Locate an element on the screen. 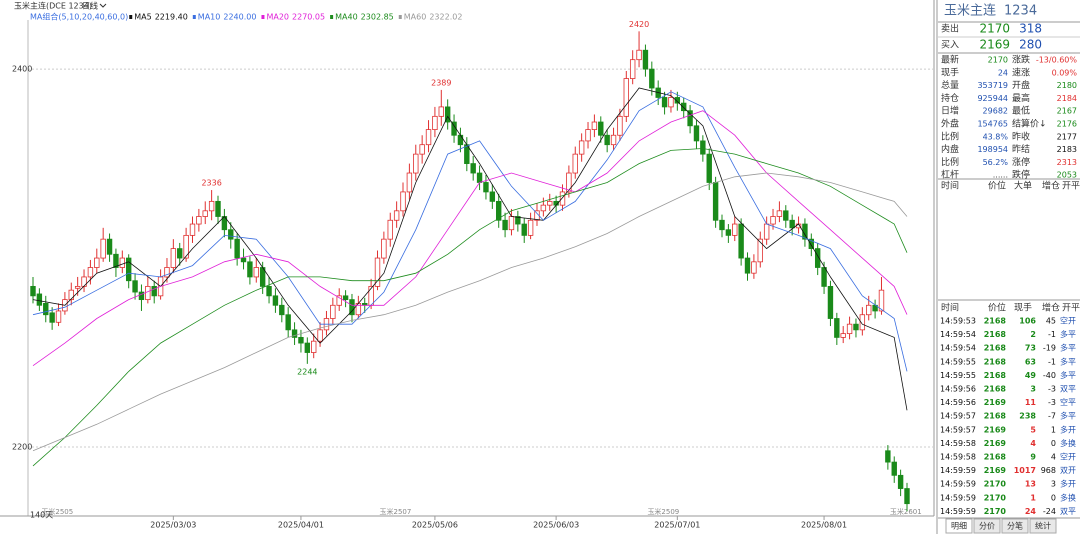 The height and width of the screenshot is (534, 1080). trade-volume: 13 is located at coordinates (1030, 484).